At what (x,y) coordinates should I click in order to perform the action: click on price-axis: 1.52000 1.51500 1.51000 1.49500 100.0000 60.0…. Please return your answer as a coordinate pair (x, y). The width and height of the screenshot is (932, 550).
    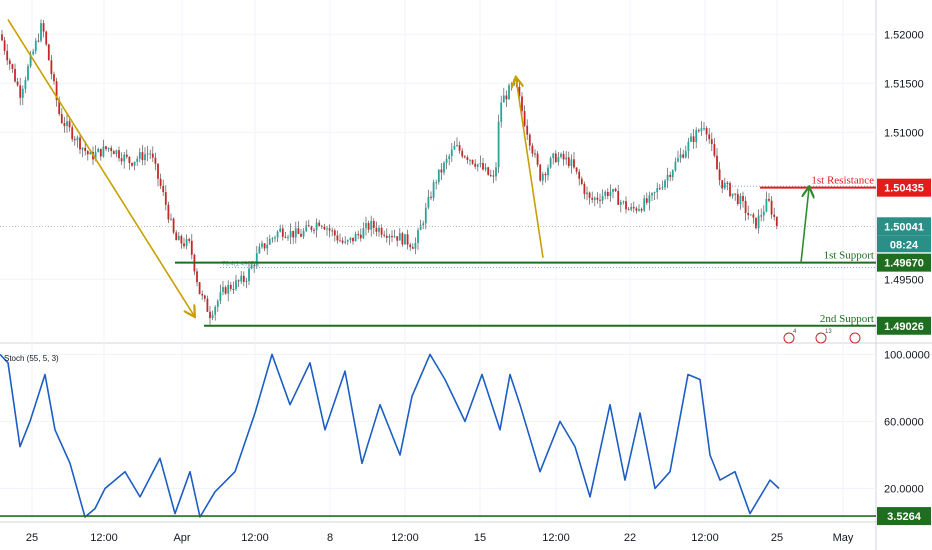
    Looking at the image, I should click on (904, 277).